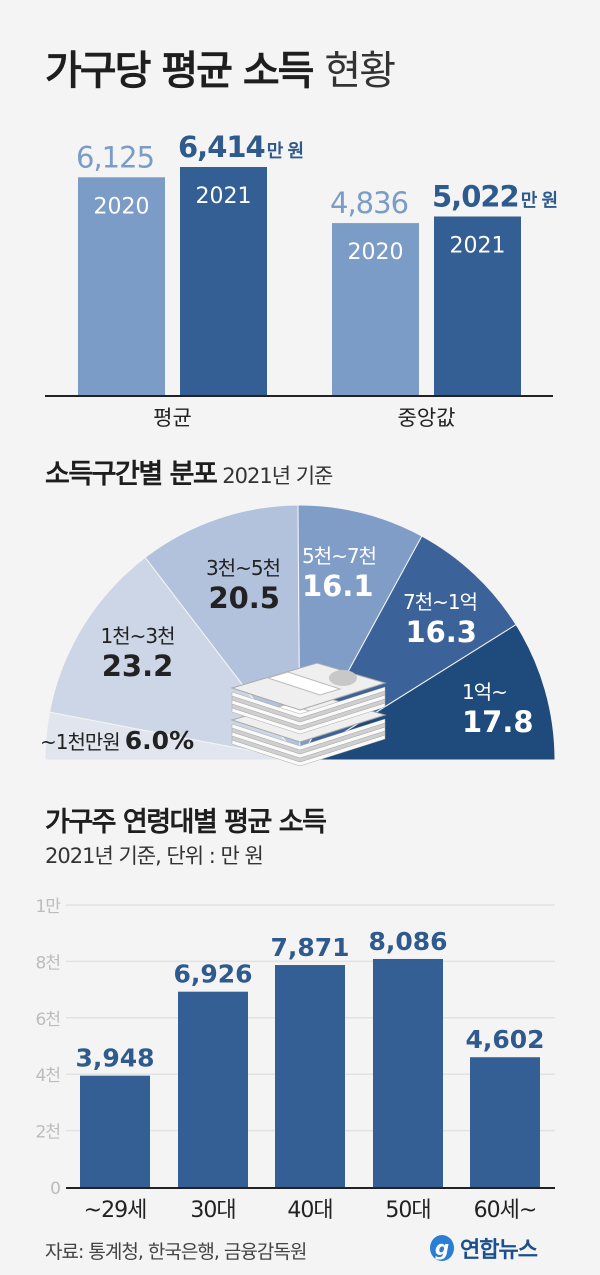  What do you see at coordinates (440, 602) in the screenshot?
I see `slice-label: 7천~1억` at bounding box center [440, 602].